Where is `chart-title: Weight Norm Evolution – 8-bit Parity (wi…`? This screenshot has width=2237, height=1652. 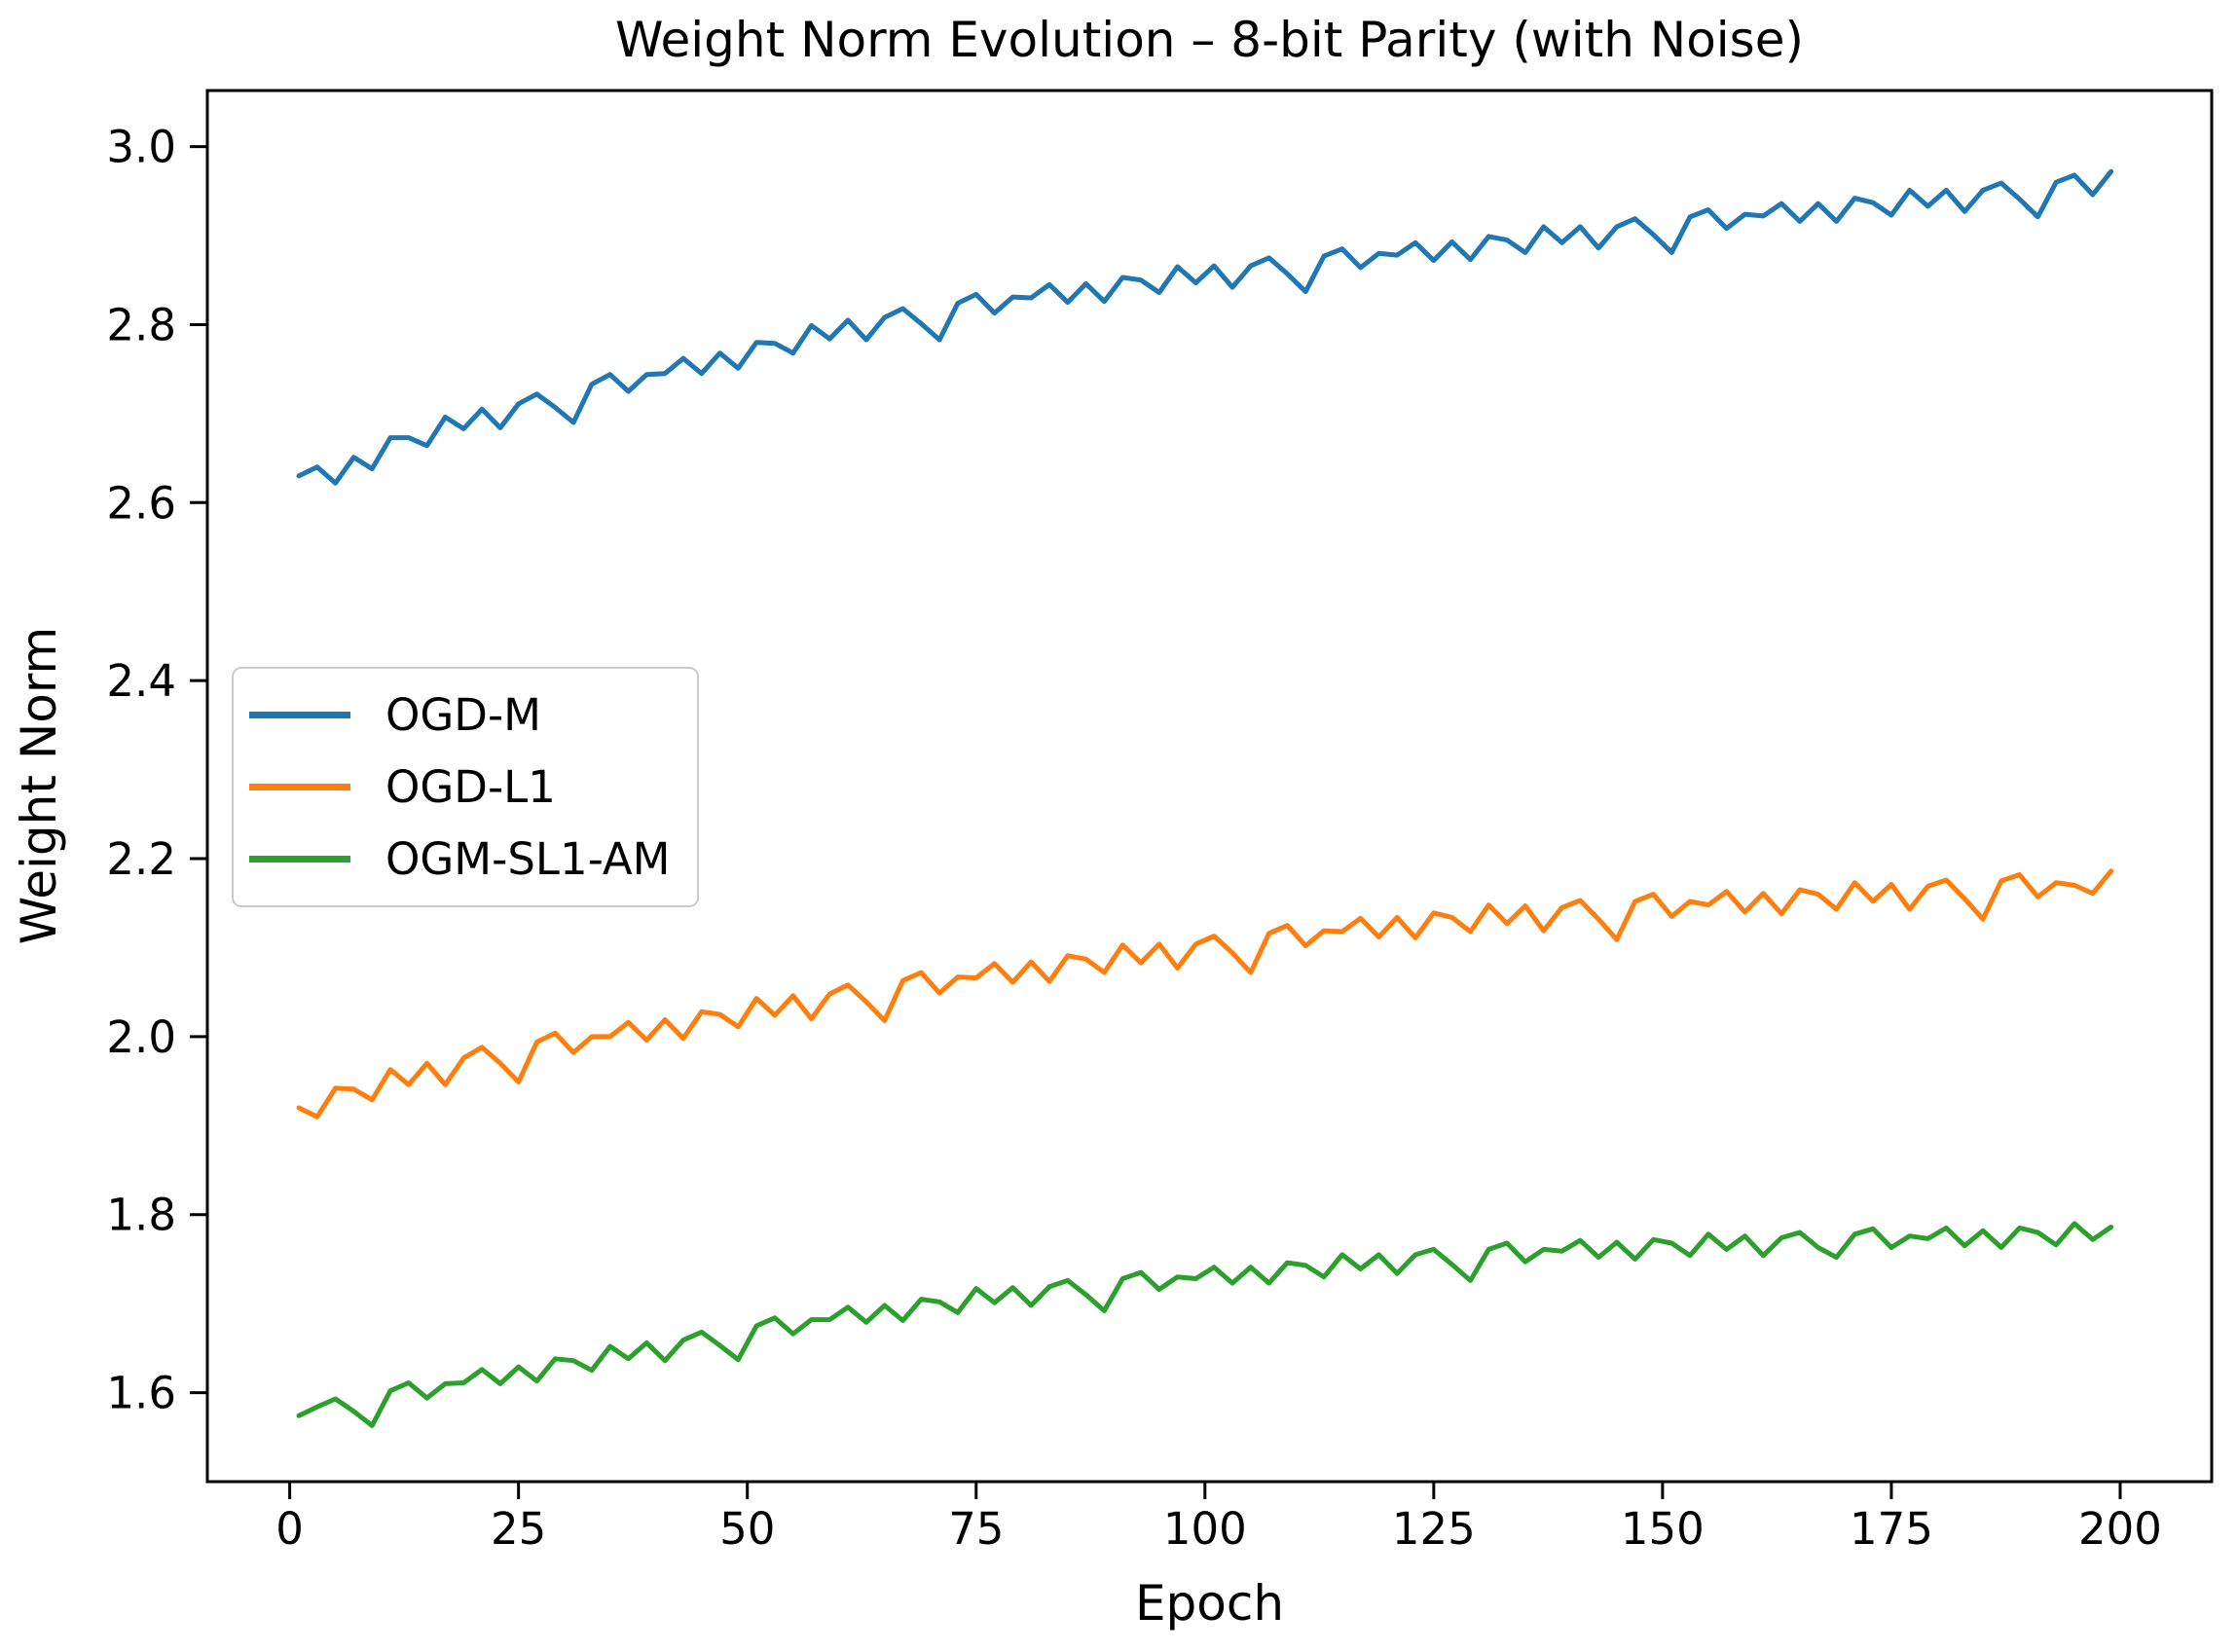 chart-title: Weight Norm Evolution – 8-bit Parity (wi… is located at coordinates (1209, 40).